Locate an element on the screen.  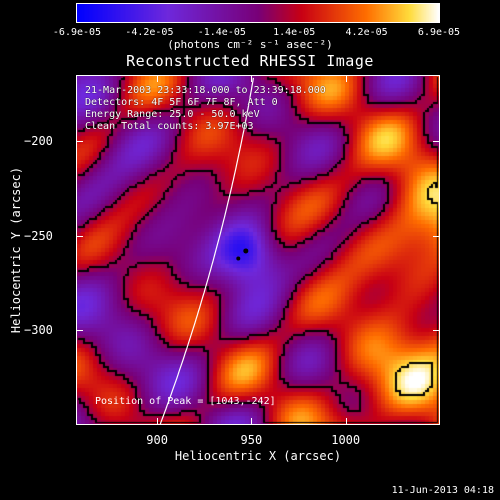
overlay-layer is located at coordinates (206, 250).